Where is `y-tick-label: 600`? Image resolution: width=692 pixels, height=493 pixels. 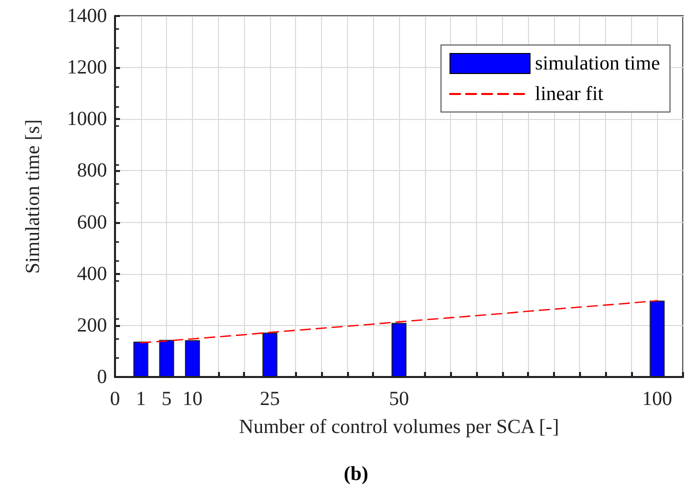 y-tick-label: 600 is located at coordinates (92, 222).